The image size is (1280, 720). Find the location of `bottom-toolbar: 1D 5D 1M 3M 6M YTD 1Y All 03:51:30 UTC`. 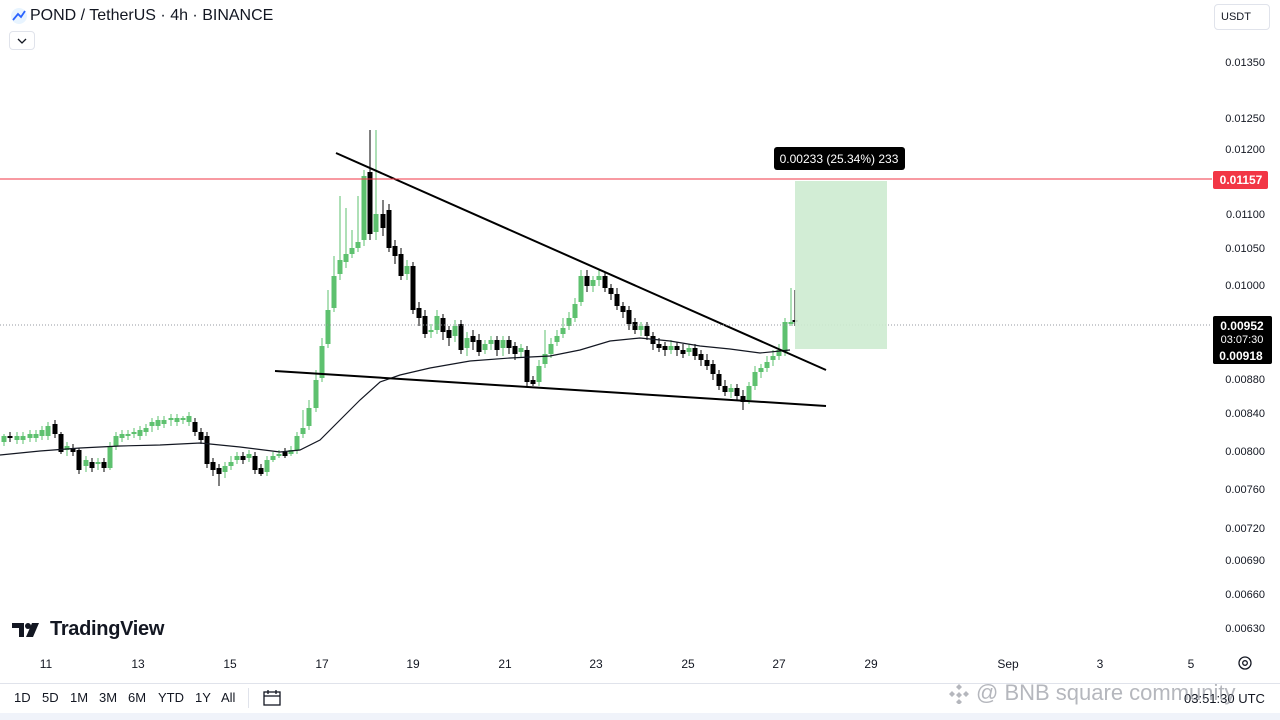

bottom-toolbar: 1D 5D 1M 3M 6M YTD 1Y All 03:51:30 UTC is located at coordinates (640, 698).